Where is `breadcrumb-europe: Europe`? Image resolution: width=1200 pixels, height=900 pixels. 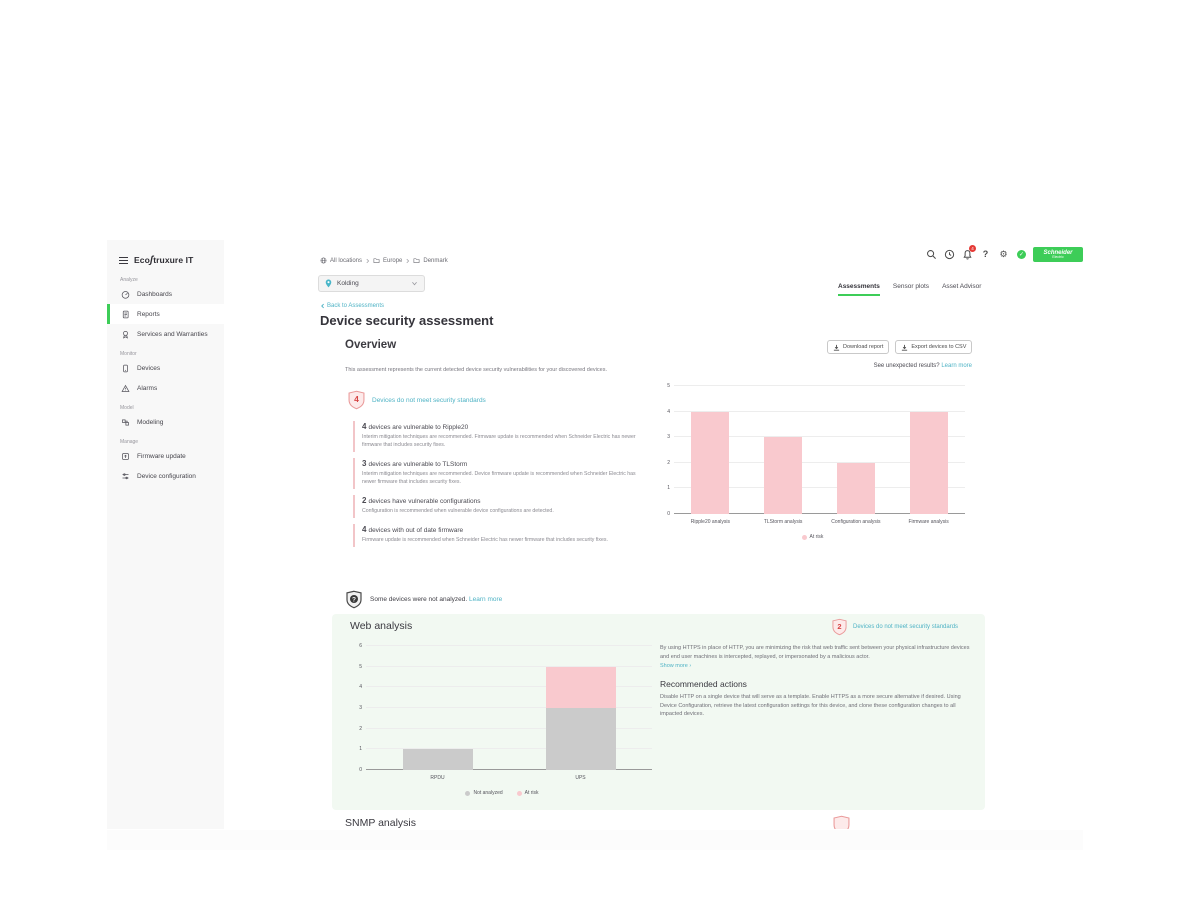 breadcrumb-europe: Europe is located at coordinates (393, 260).